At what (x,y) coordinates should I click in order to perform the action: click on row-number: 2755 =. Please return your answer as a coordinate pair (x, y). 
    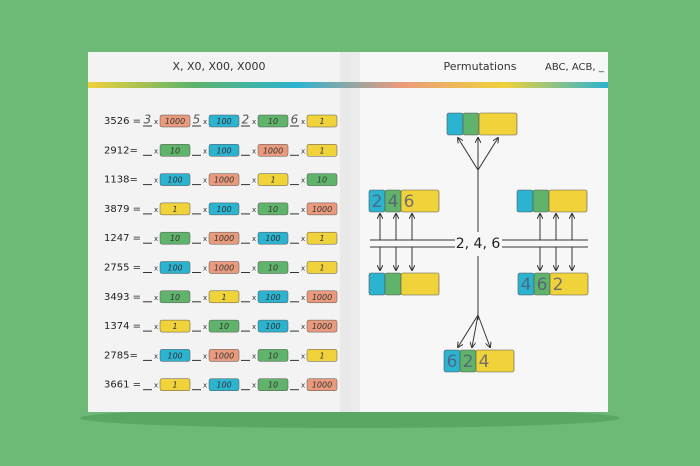
    Looking at the image, I should click on (122, 268).